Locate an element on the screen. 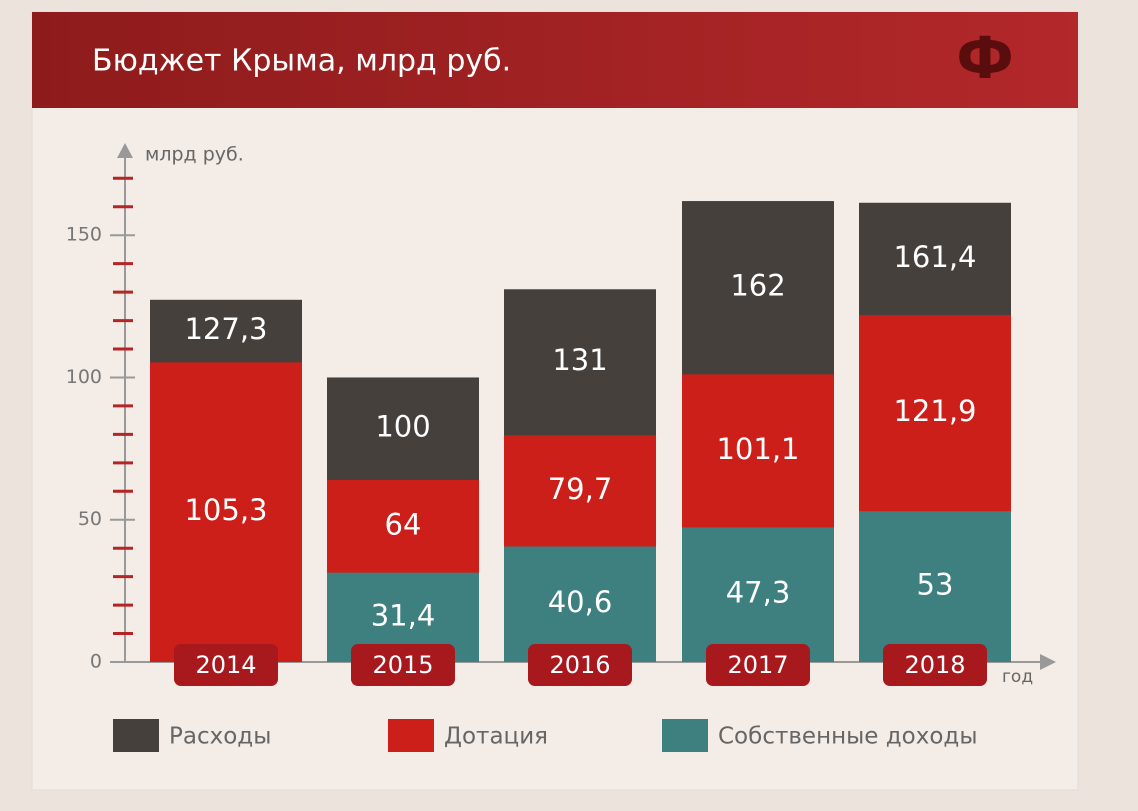  x-tick-label: 2015 is located at coordinates (402, 665).